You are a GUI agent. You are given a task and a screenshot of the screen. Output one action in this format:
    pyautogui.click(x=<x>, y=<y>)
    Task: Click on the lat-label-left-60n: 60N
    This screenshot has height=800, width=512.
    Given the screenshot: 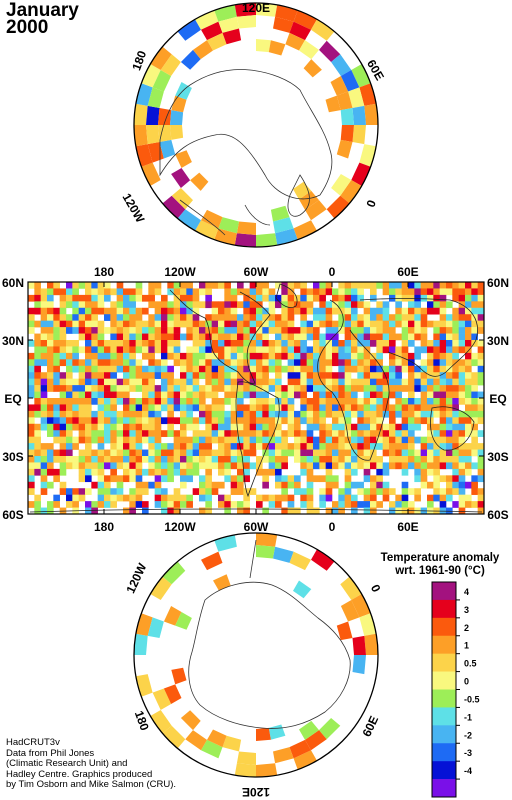 What is the action you would take?
    pyautogui.click(x=13, y=283)
    